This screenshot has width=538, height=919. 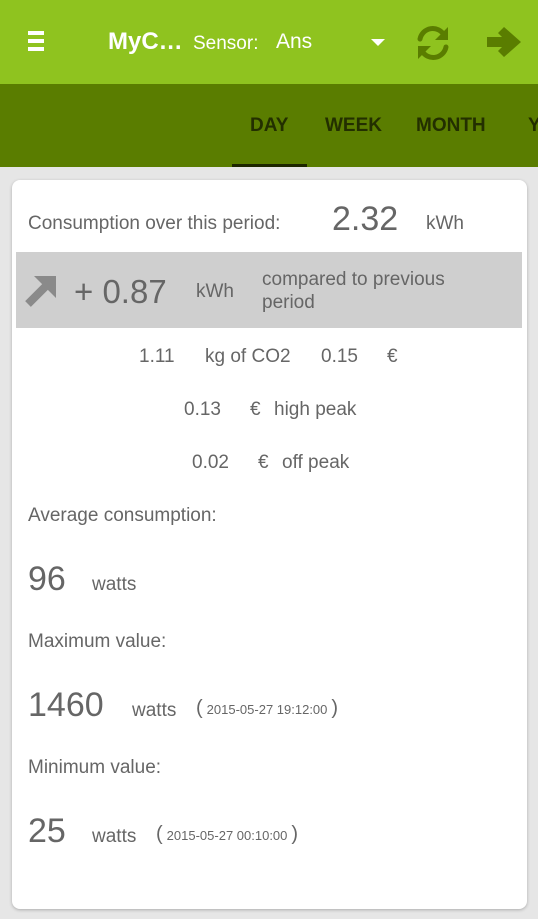 I want to click on average-value: 96, so click(x=47, y=579).